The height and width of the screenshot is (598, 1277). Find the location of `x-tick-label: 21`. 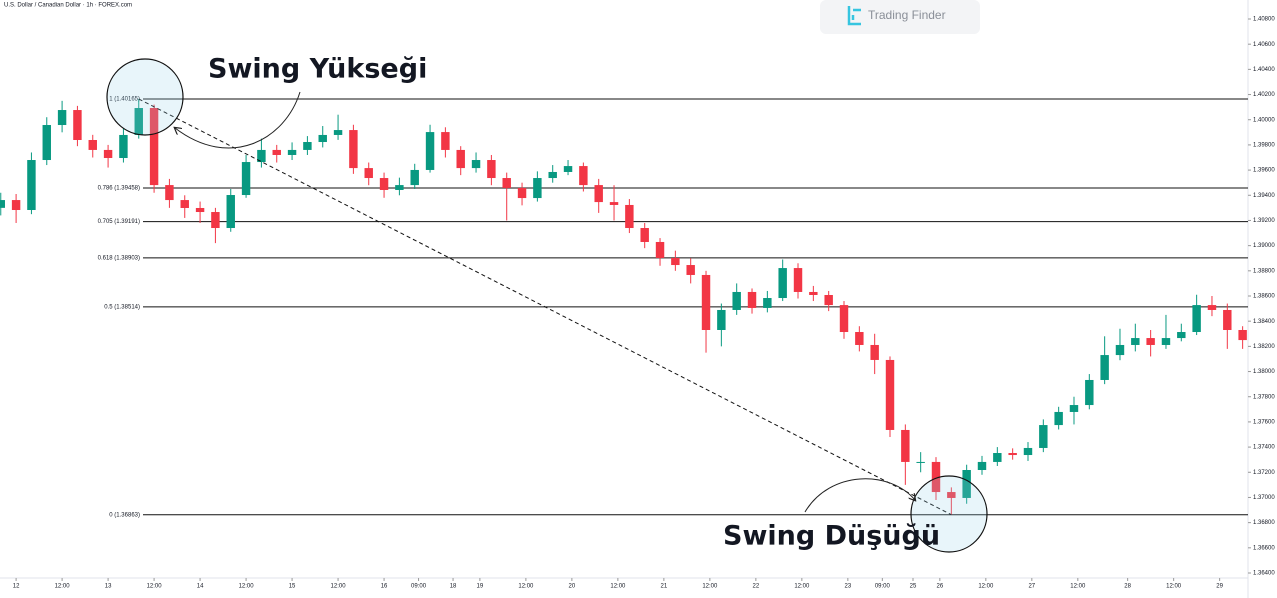

x-tick-label: 21 is located at coordinates (664, 587).